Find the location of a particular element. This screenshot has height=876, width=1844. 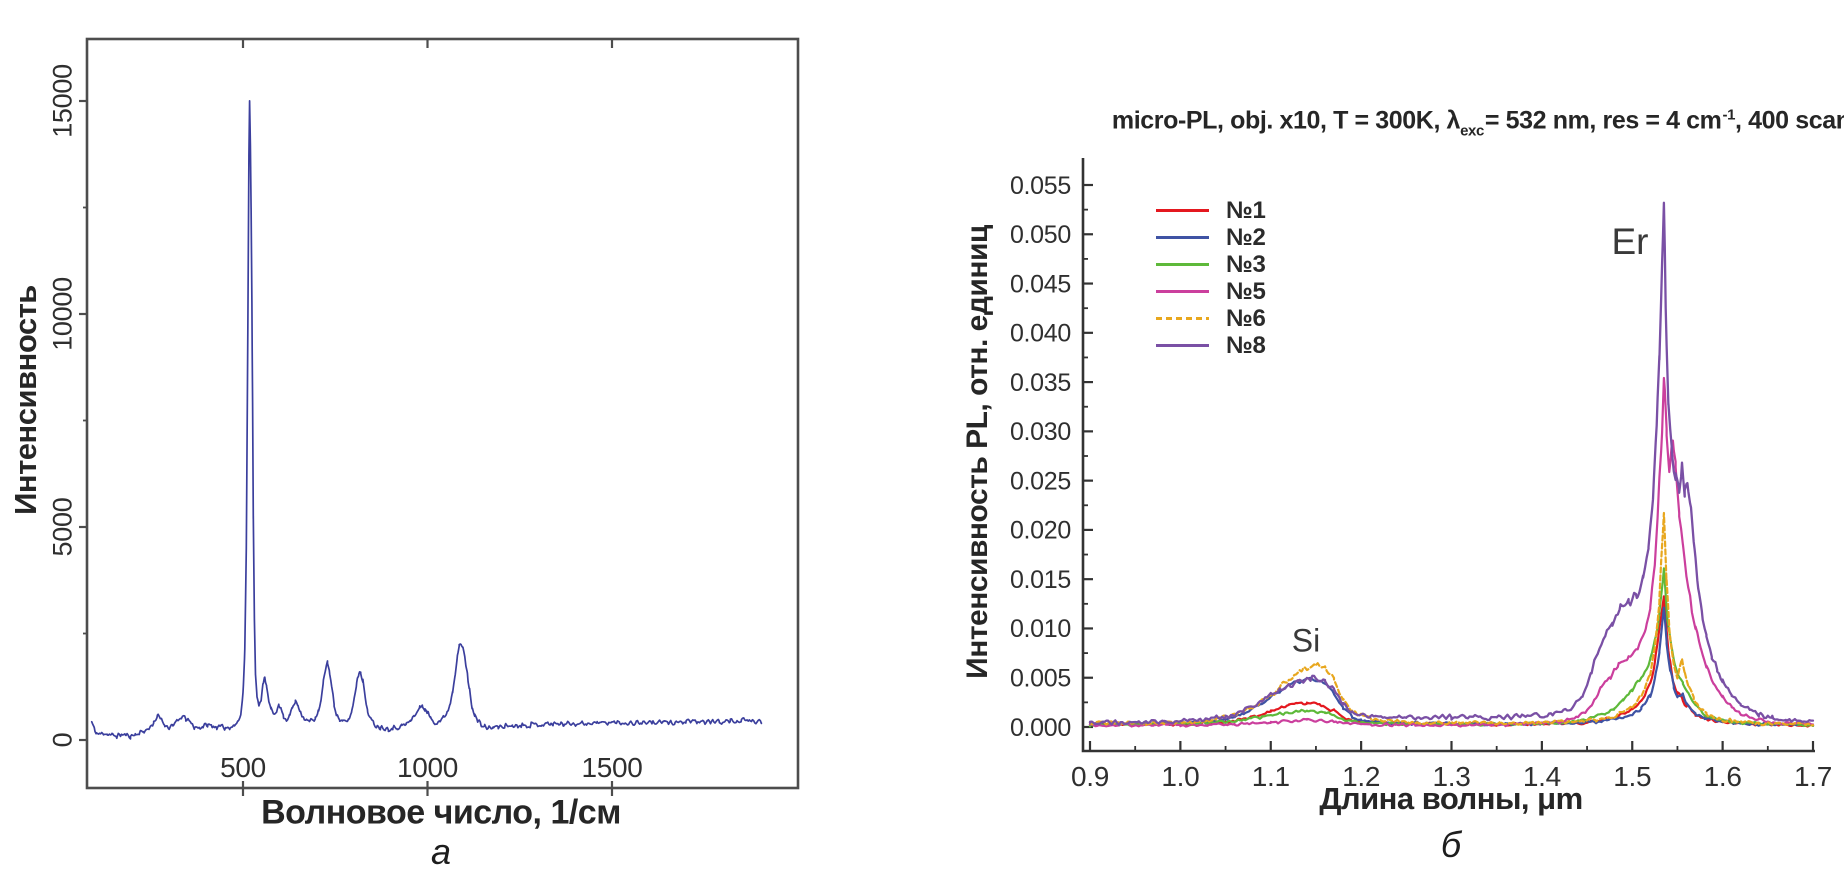

panel-b-x-tick-label: 1.2 is located at coordinates (1361, 776).